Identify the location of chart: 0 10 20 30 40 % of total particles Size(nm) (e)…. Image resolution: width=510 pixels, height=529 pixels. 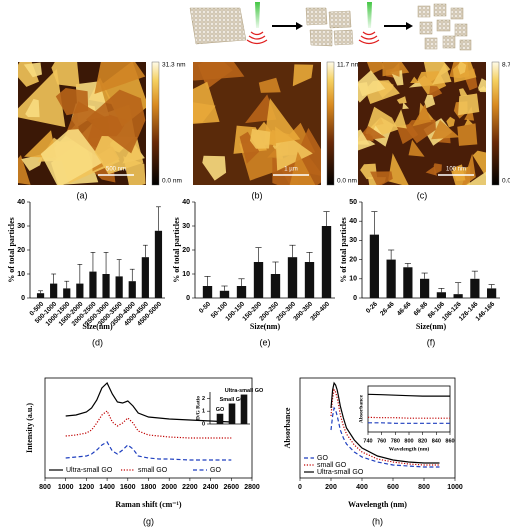
(253, 273).